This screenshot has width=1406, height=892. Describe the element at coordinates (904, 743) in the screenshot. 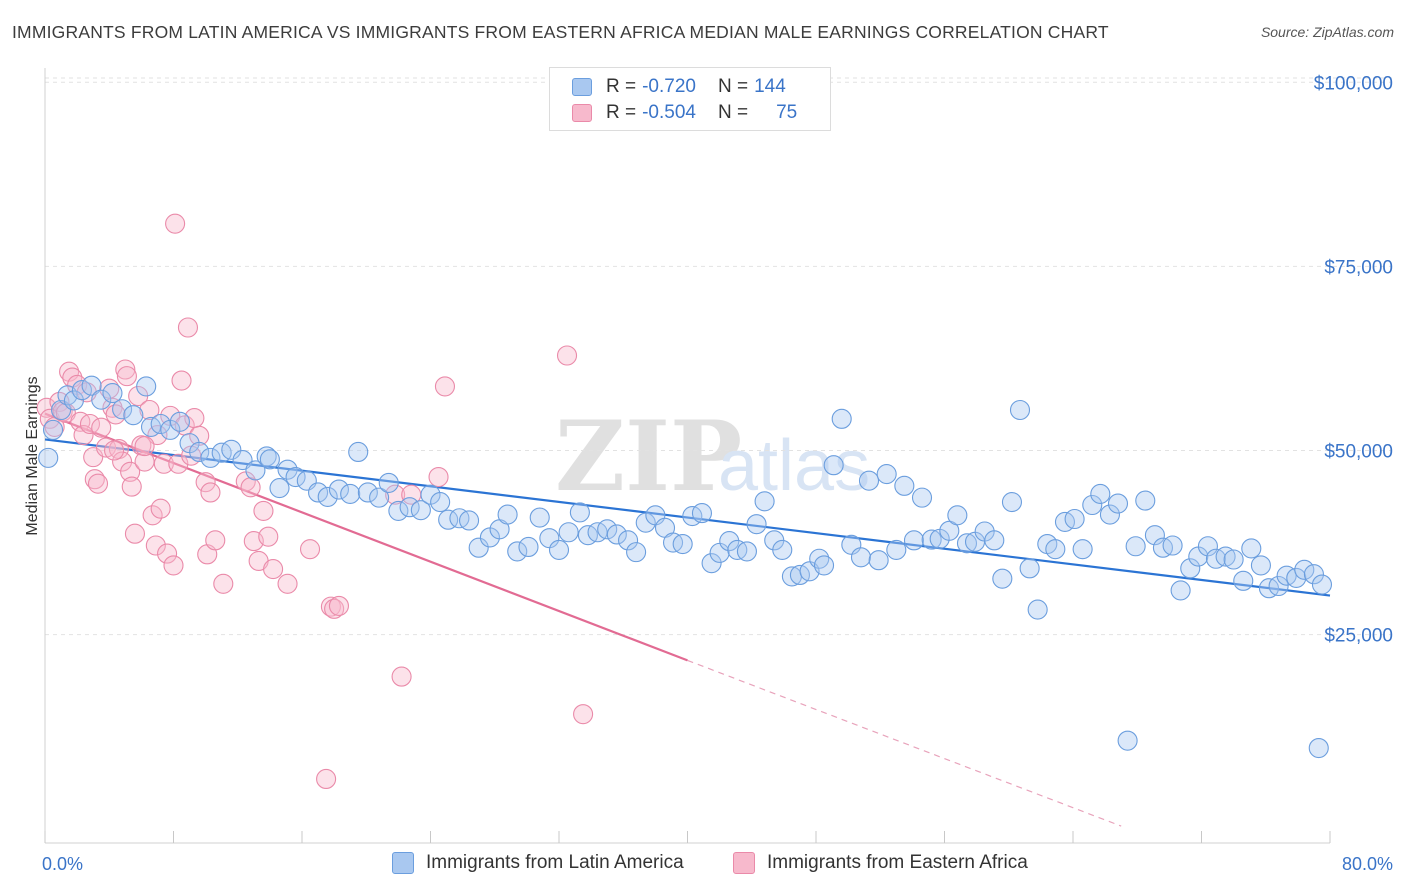

I see `trend-line-eastern-africa-extension` at that location.